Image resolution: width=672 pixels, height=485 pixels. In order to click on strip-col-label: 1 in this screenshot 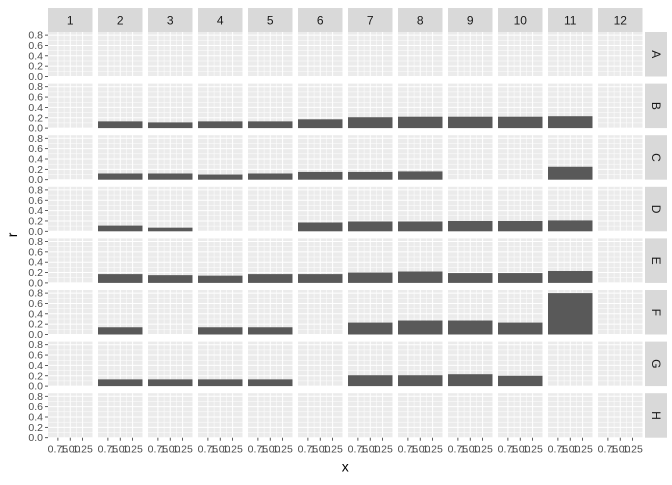, I will do `click(70, 21)`.